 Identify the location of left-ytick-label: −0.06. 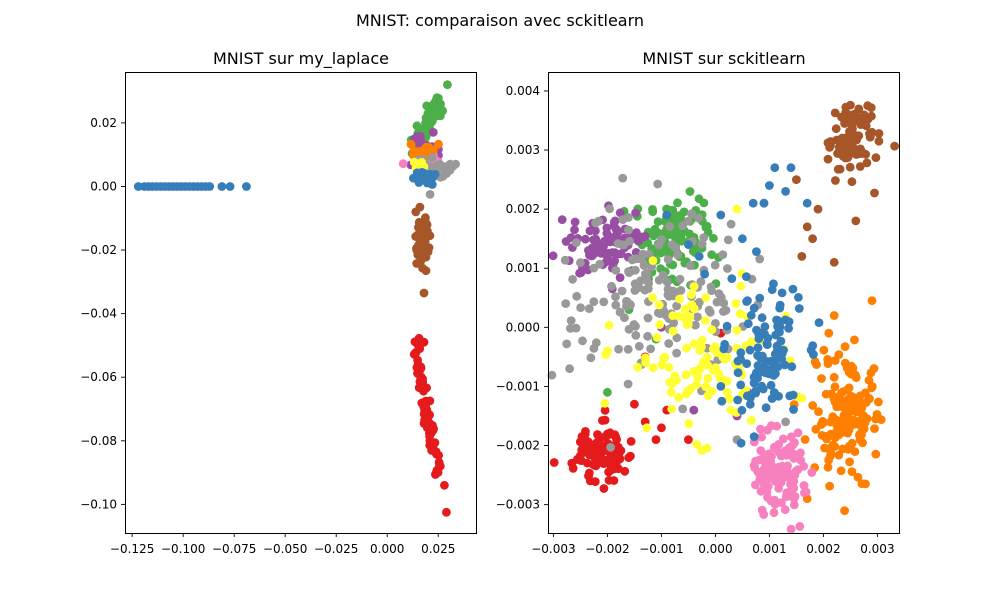
(98, 377).